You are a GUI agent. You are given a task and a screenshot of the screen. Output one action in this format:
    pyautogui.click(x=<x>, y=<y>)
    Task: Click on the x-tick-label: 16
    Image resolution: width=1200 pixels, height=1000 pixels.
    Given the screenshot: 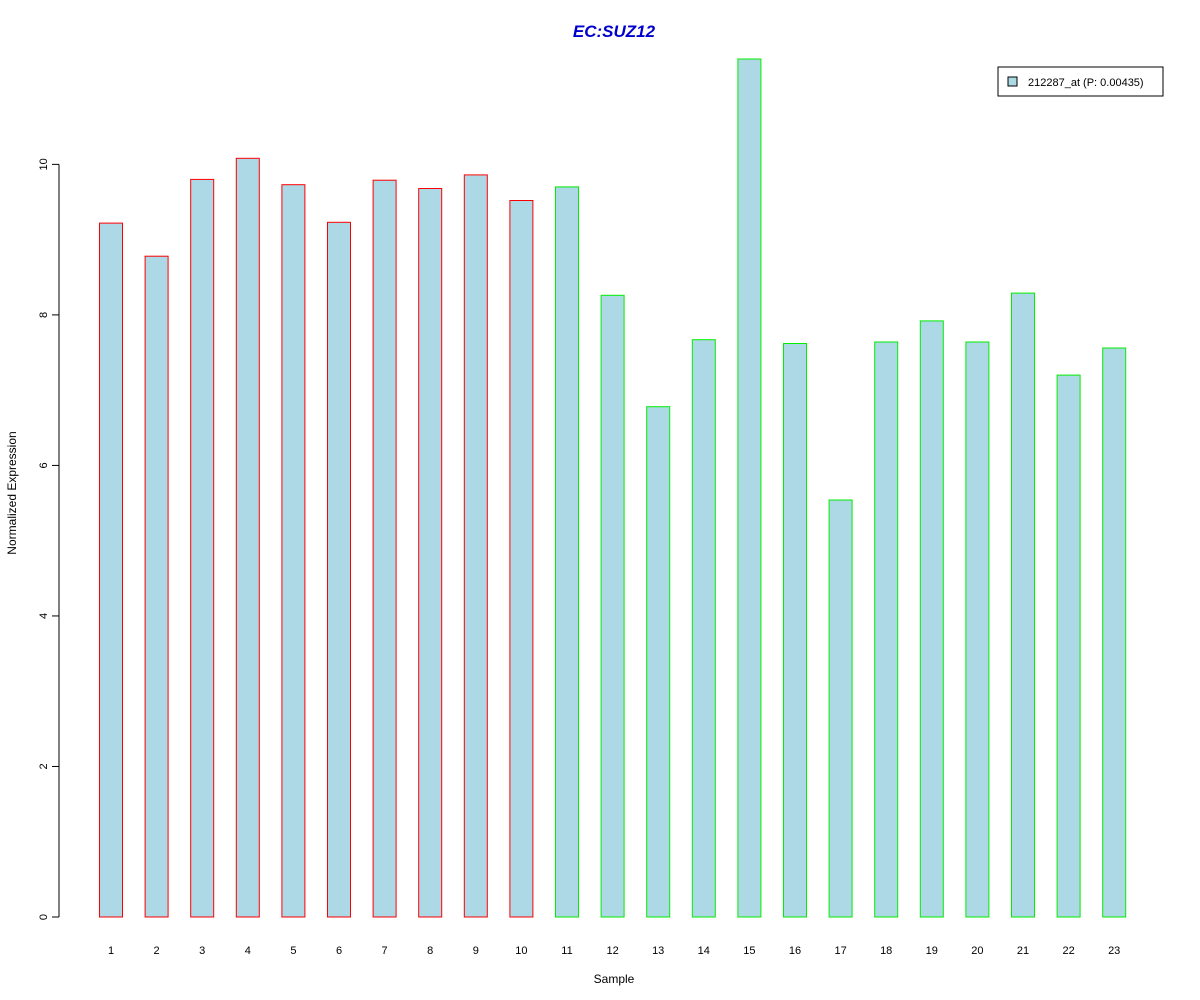 What is the action you would take?
    pyautogui.click(x=795, y=951)
    